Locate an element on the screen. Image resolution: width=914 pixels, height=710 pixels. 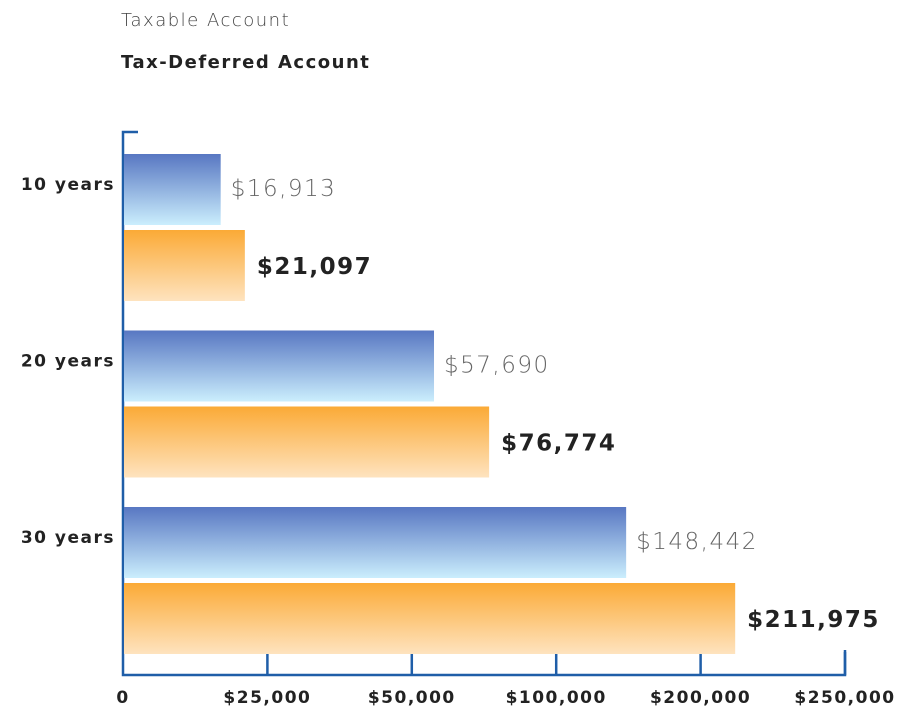
value-label: $76,774 is located at coordinates (558, 444).